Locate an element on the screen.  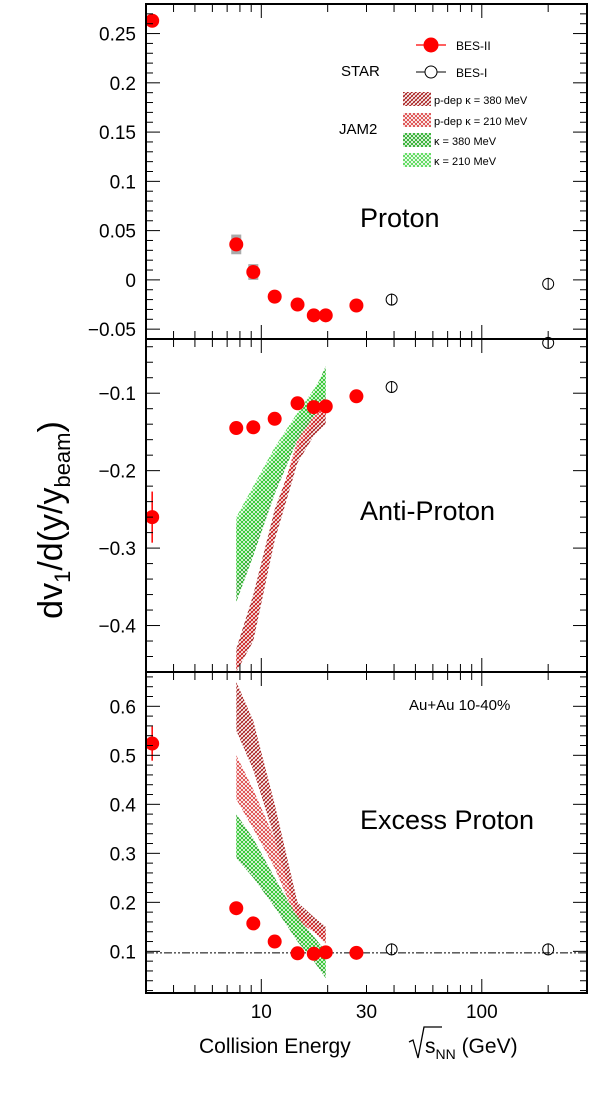
x-axis-label-left: Collision Energy is located at coordinates (275, 1046).